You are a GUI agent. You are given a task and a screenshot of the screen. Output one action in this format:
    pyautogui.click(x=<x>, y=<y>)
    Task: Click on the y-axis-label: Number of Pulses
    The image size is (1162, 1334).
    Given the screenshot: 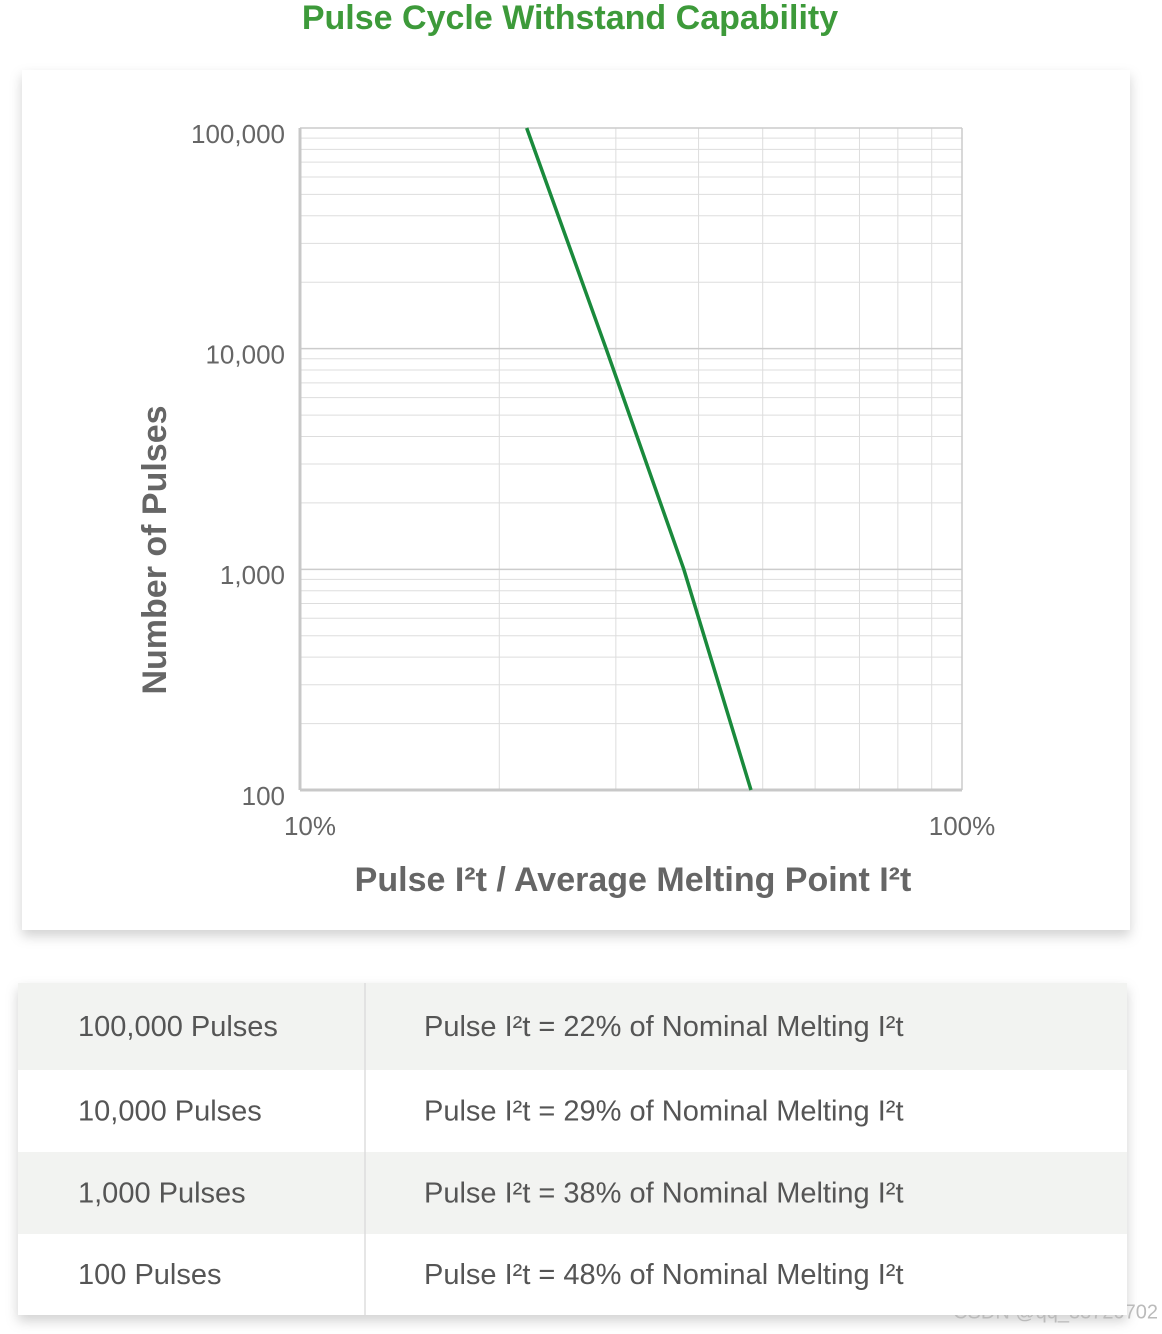 What is the action you would take?
    pyautogui.click(x=155, y=549)
    